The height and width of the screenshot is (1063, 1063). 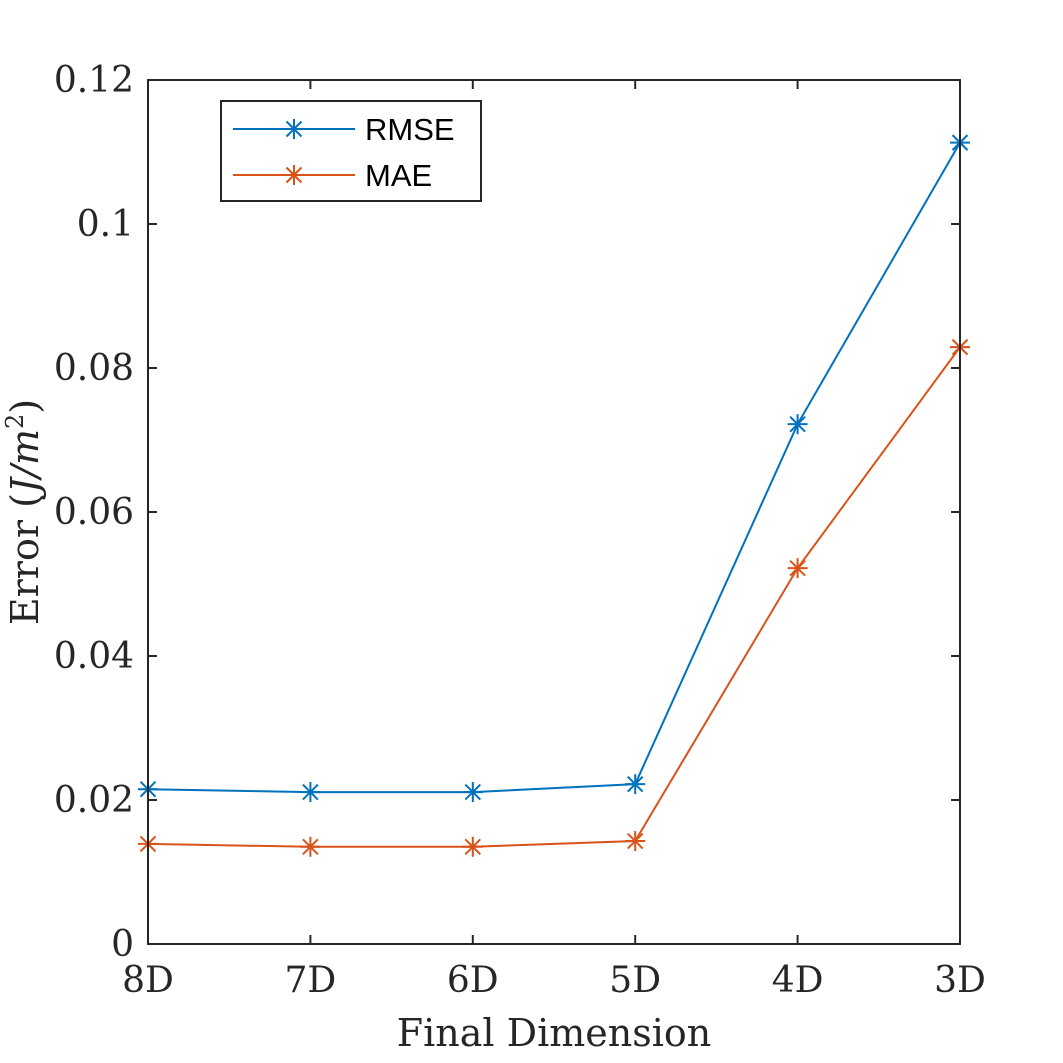 I want to click on marker-mae-6d, so click(x=472, y=846).